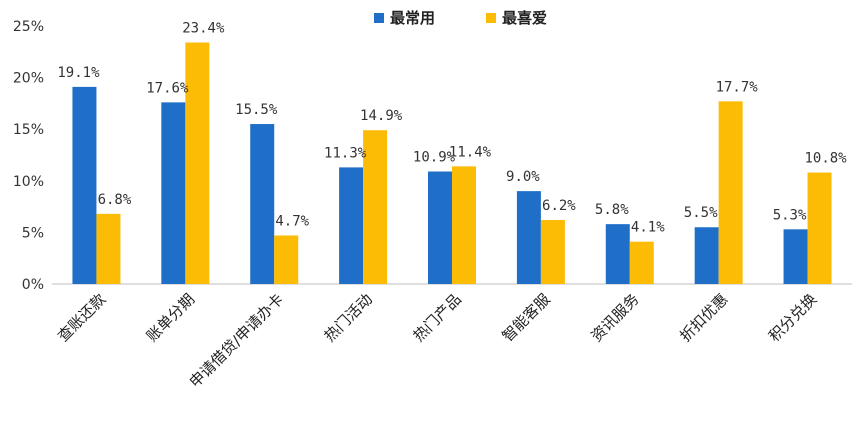 This screenshot has height=425, width=862. I want to click on data-label: 5.3%, so click(790, 215).